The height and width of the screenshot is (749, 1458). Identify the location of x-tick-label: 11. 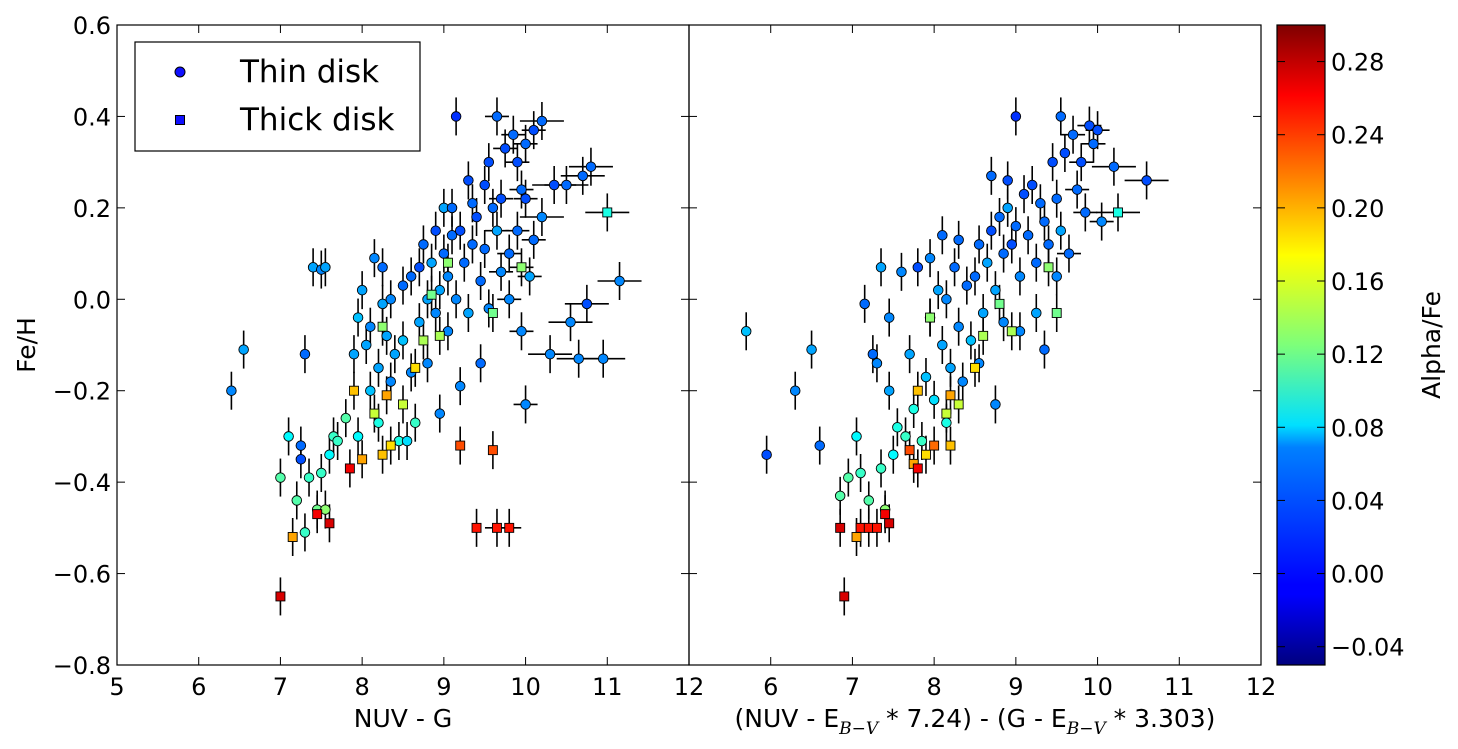
(607, 687).